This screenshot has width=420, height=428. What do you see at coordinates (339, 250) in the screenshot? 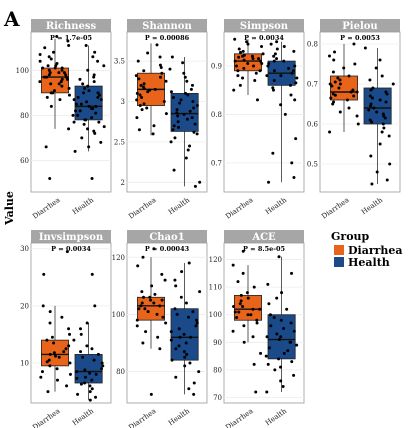
I see `legend-swatch-diarrhea` at bounding box center [339, 250].